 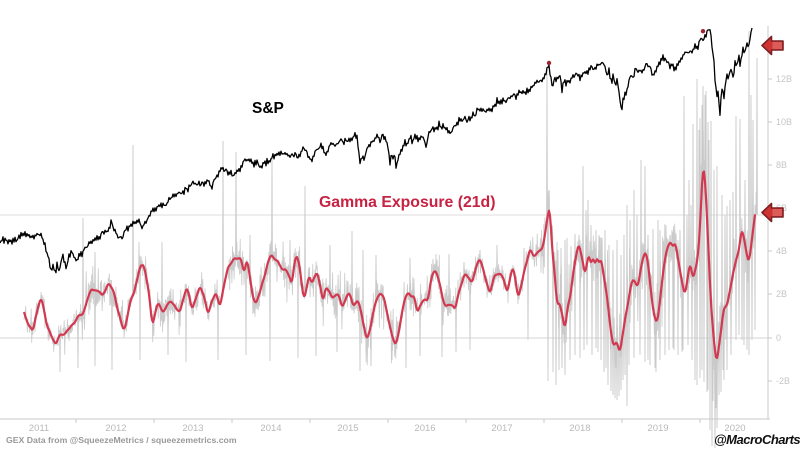 What do you see at coordinates (39, 428) in the screenshot?
I see `svg-text: 2011` at bounding box center [39, 428].